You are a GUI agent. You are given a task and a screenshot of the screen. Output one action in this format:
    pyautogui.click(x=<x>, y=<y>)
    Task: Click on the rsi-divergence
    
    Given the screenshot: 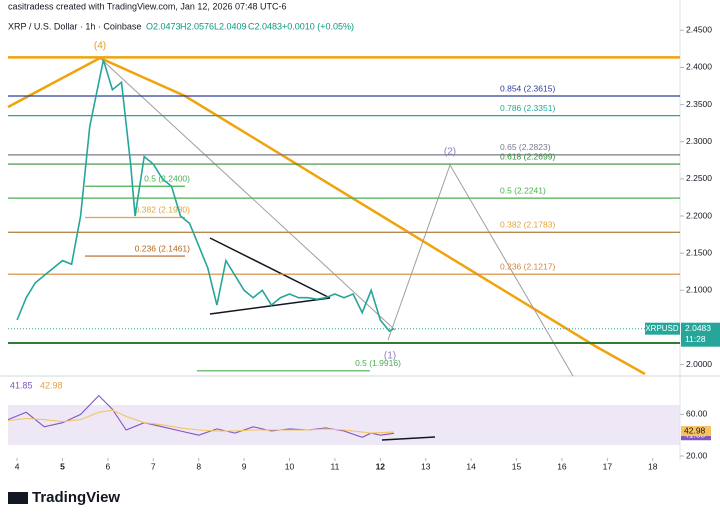 What is the action you would take?
    pyautogui.click(x=408, y=438)
    